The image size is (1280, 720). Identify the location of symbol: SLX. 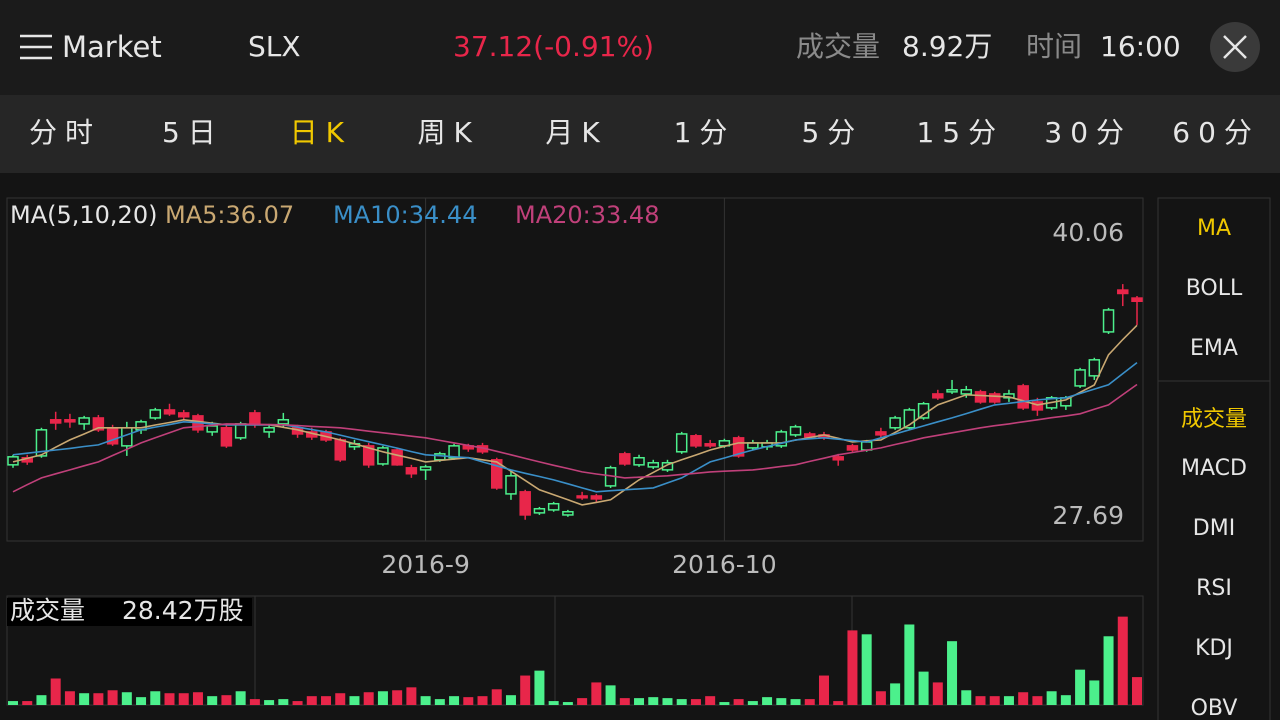
(274, 46).